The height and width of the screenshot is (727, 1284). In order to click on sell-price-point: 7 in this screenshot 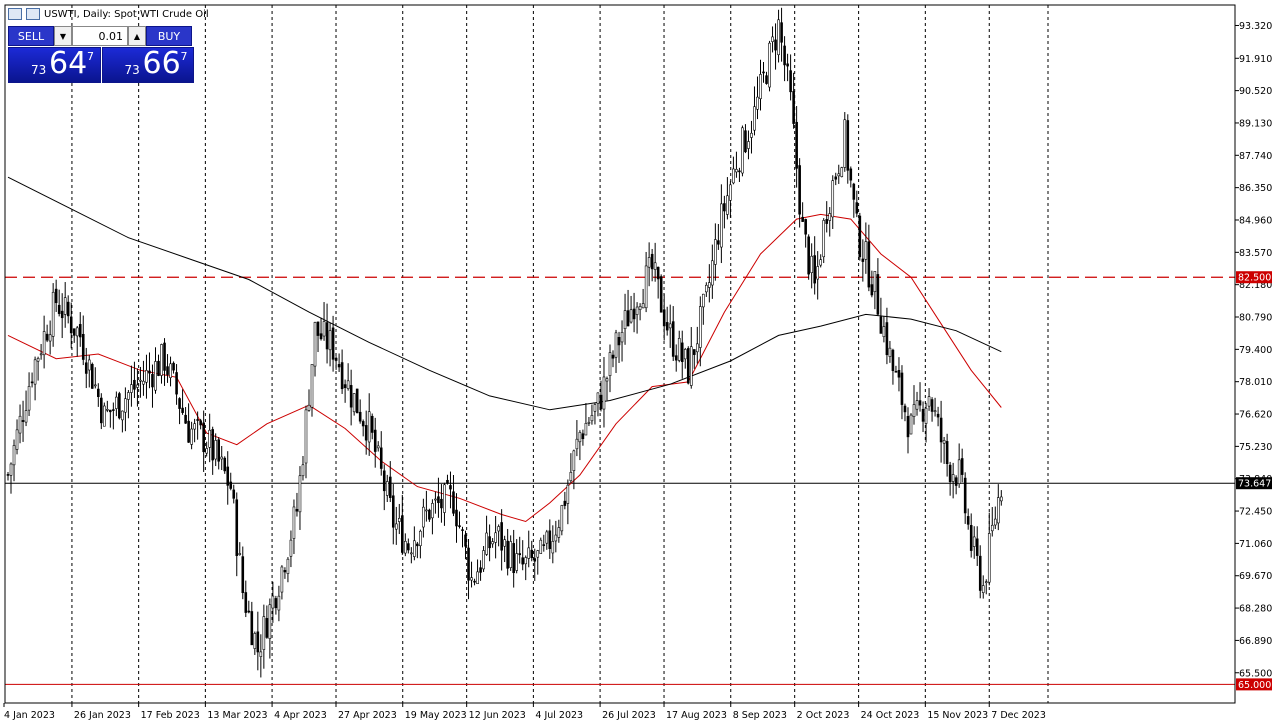, I will do `click(90, 56)`.